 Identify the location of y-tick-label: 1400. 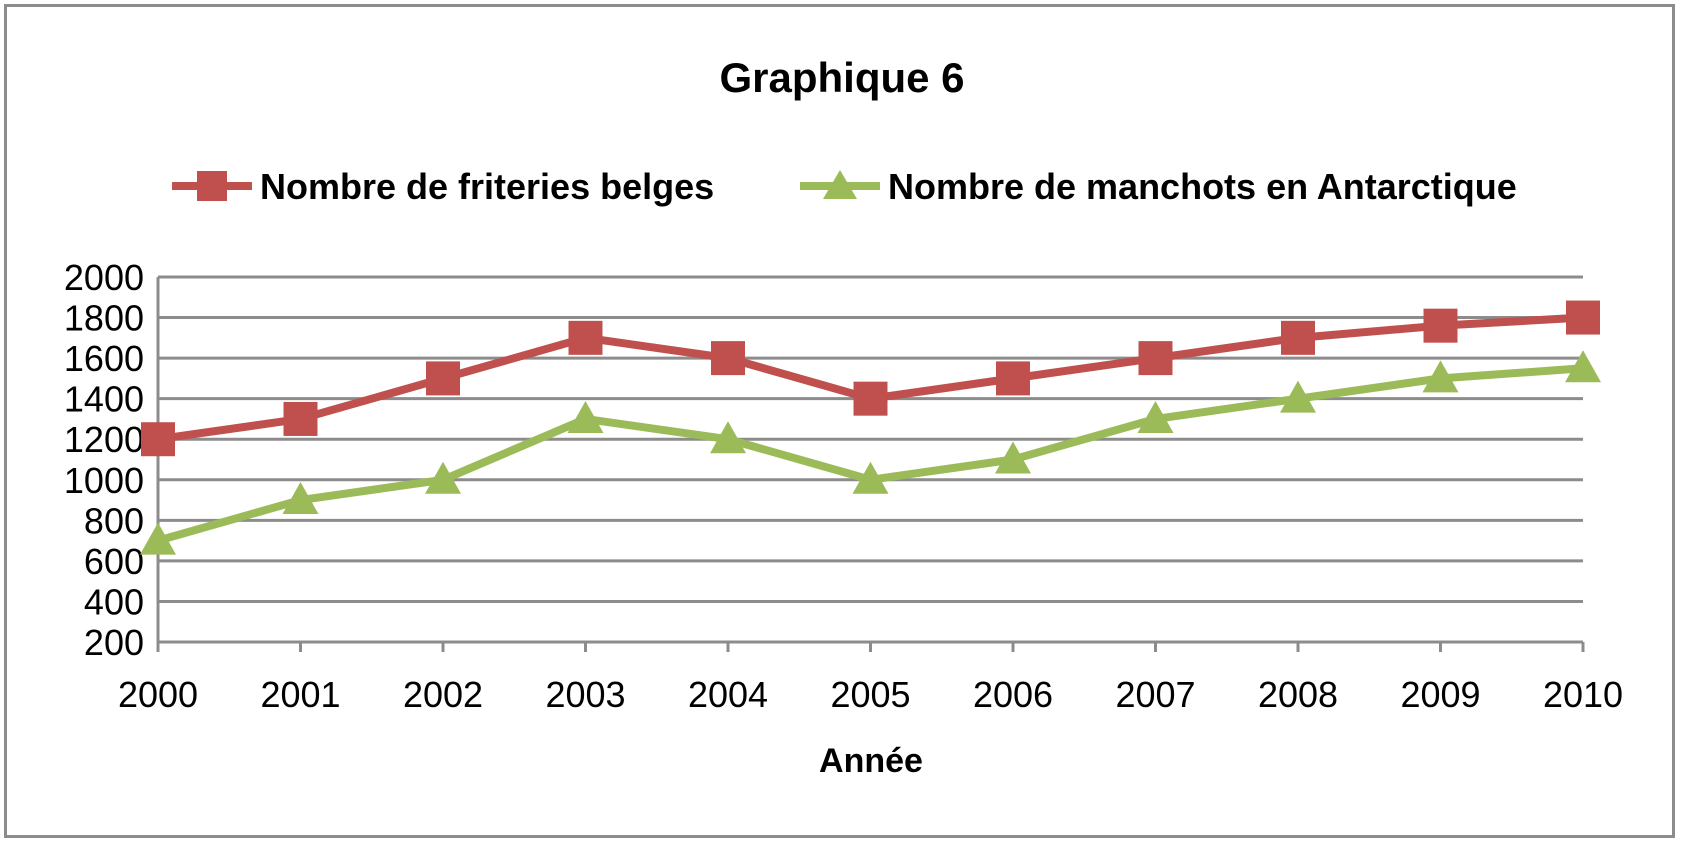
(104, 399).